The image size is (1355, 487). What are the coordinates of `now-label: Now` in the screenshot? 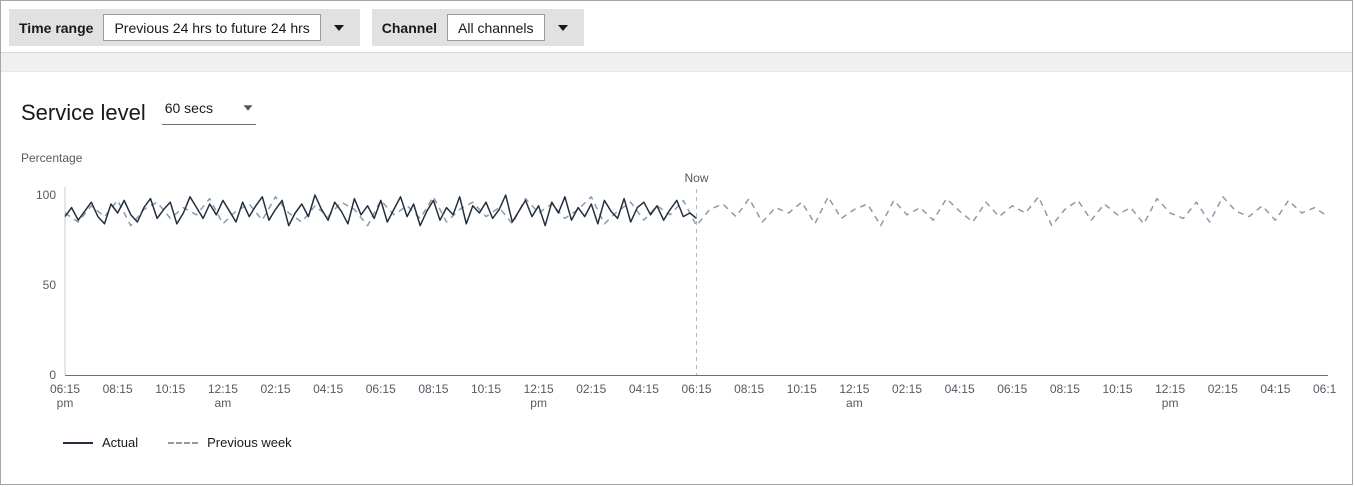 It's located at (696, 178).